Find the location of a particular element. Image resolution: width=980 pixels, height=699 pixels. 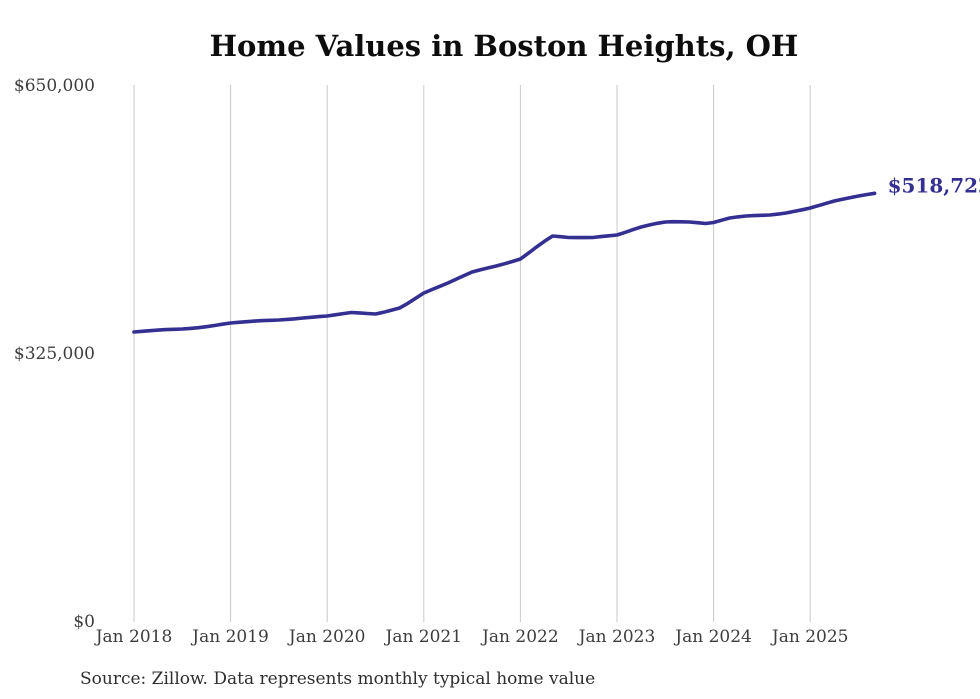

latest-value-label: $518,722 is located at coordinates (934, 185).